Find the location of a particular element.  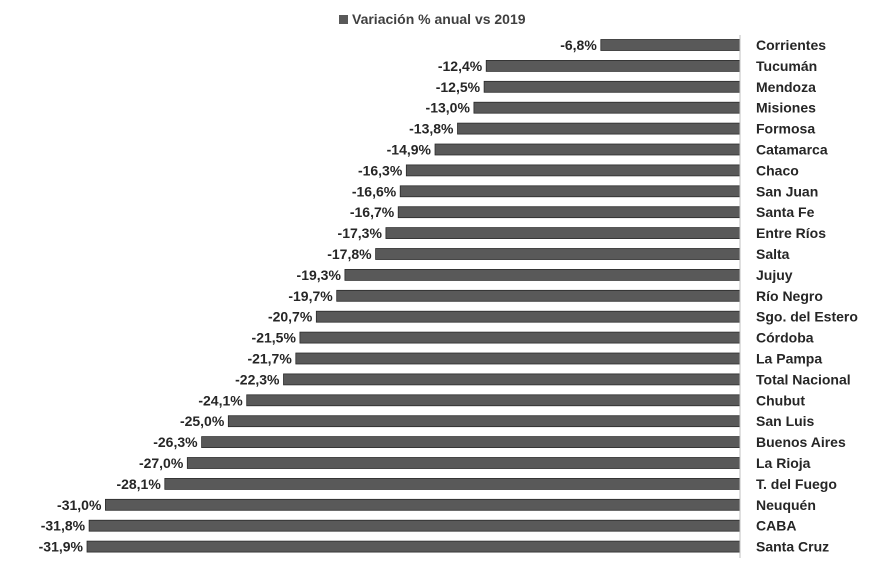

legend: Variación % anual vs 2019 is located at coordinates (432, 19).